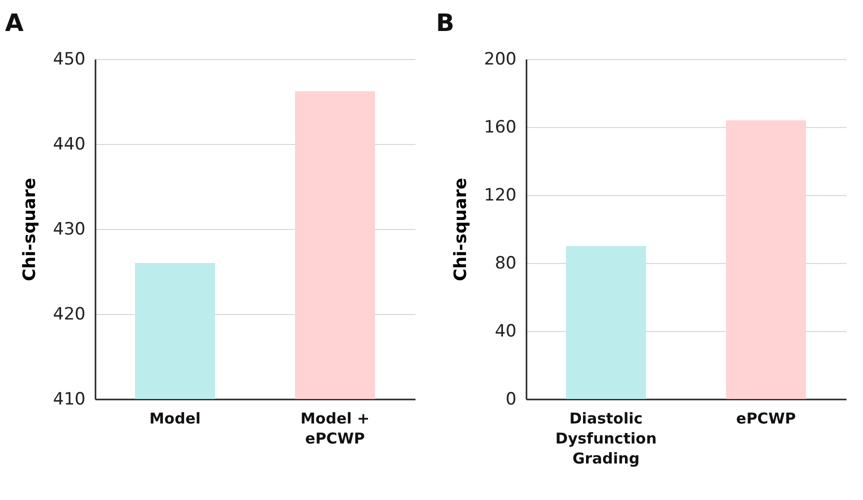 The height and width of the screenshot is (500, 863). I want to click on x-tick-label: ePCWP, so click(766, 419).